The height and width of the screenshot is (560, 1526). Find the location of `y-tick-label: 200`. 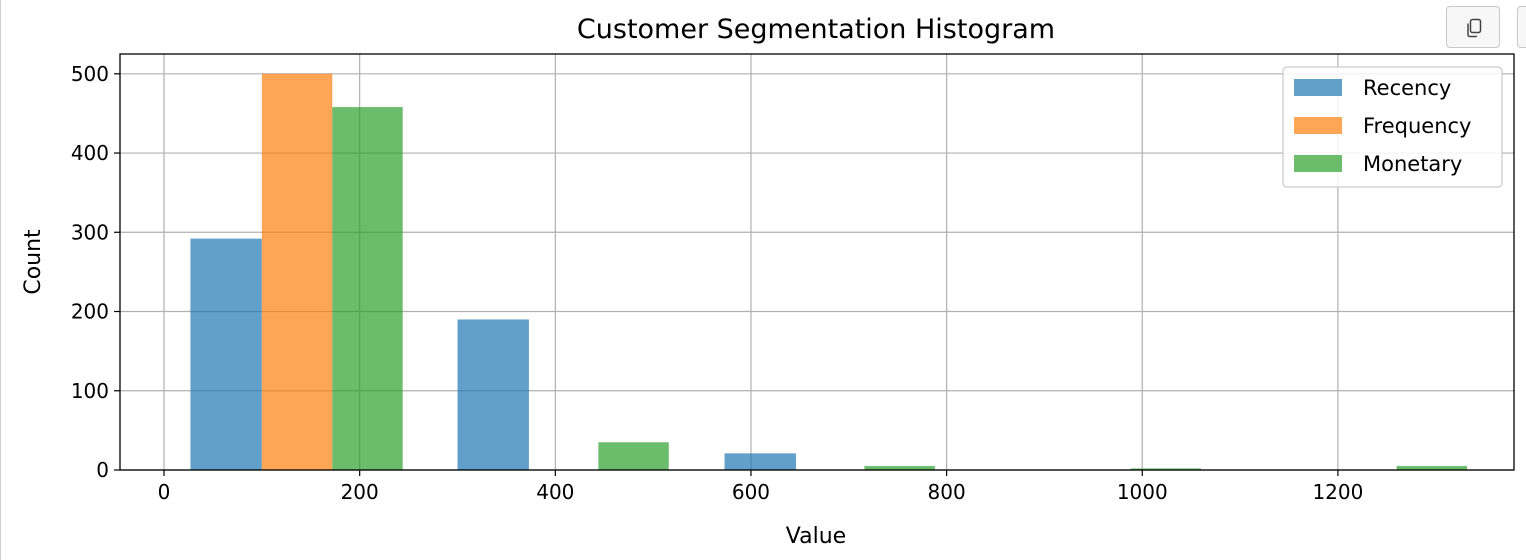

y-tick-label: 200 is located at coordinates (90, 312).